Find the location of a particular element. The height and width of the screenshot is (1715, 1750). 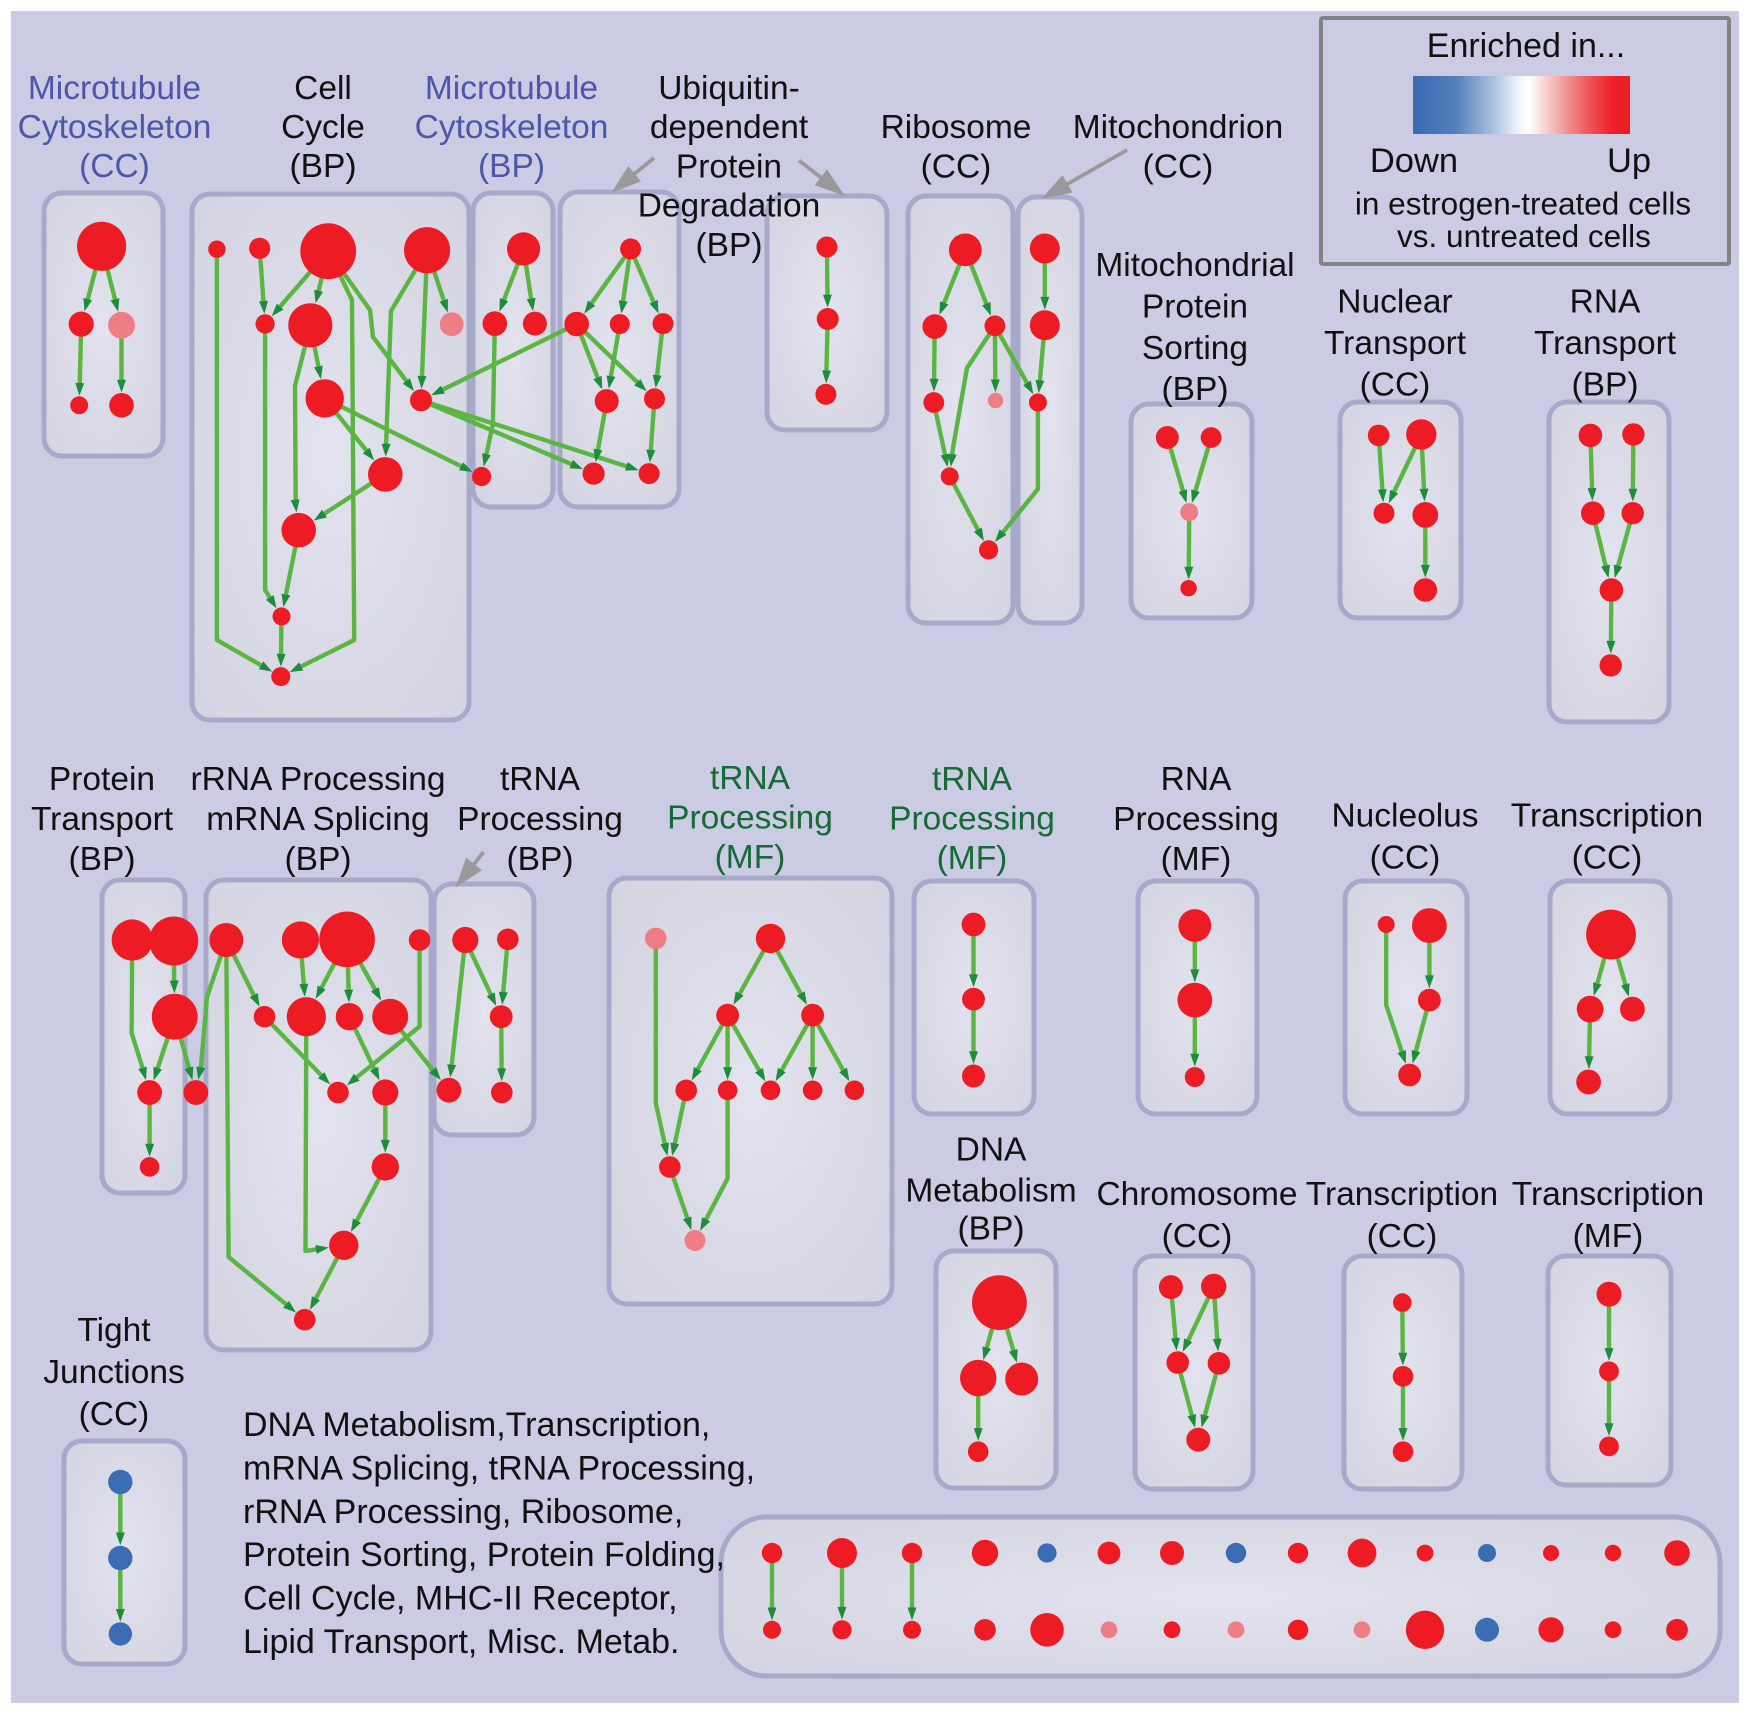

svg-text: Ribosome is located at coordinates (956, 127).